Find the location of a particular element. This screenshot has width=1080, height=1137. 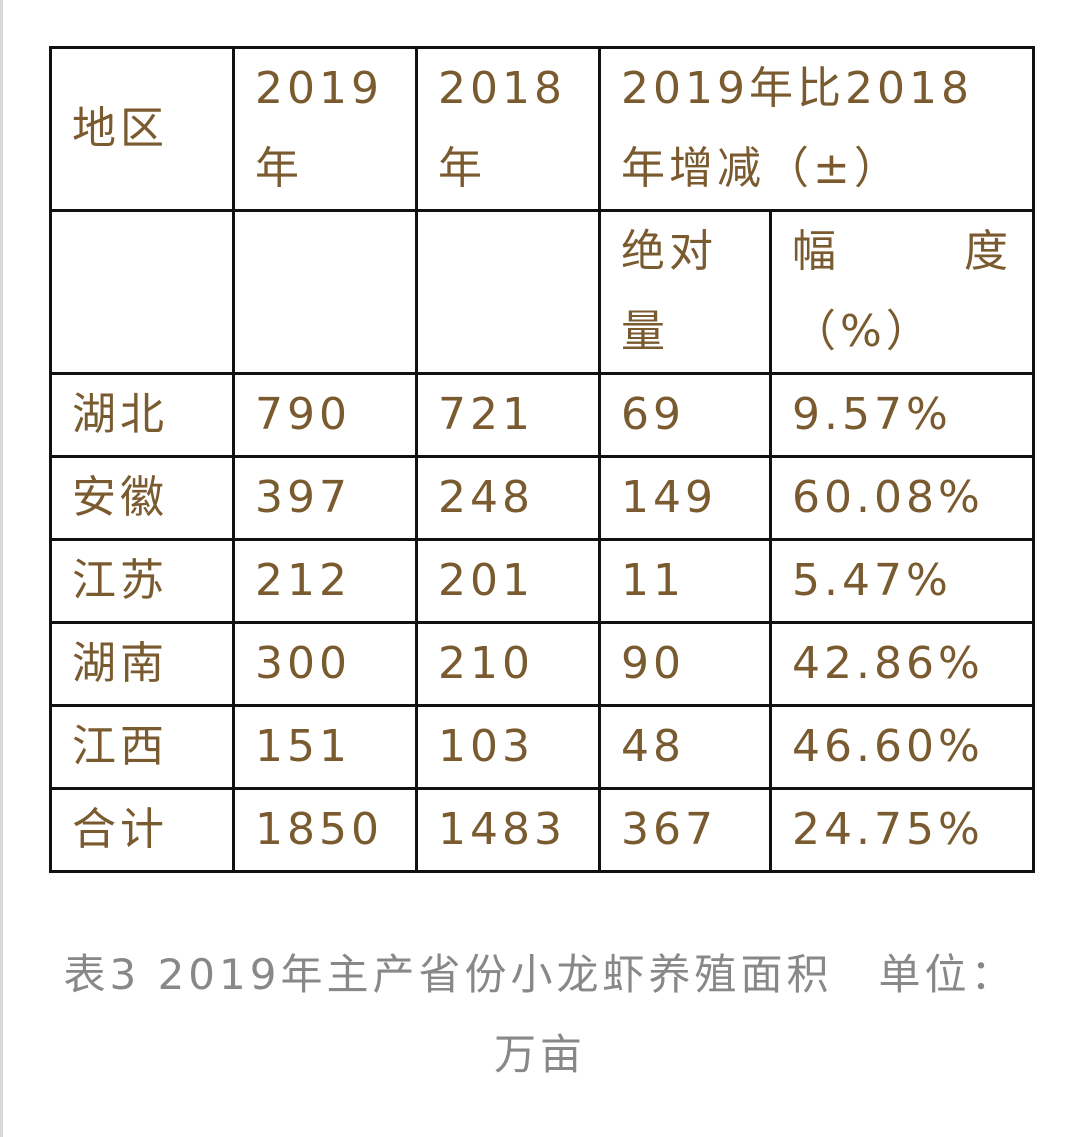

cell-region: 江西 is located at coordinates (142, 747).